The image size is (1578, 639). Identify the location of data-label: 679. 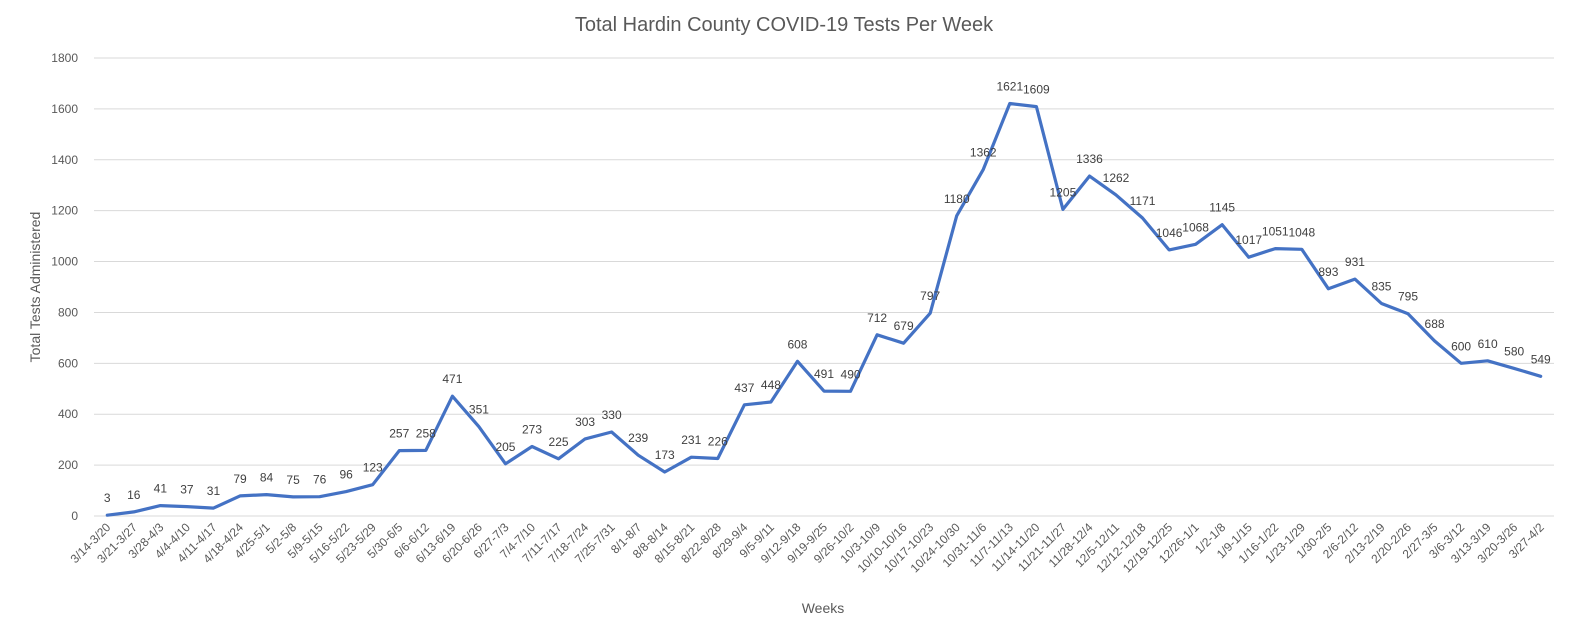
(904, 326).